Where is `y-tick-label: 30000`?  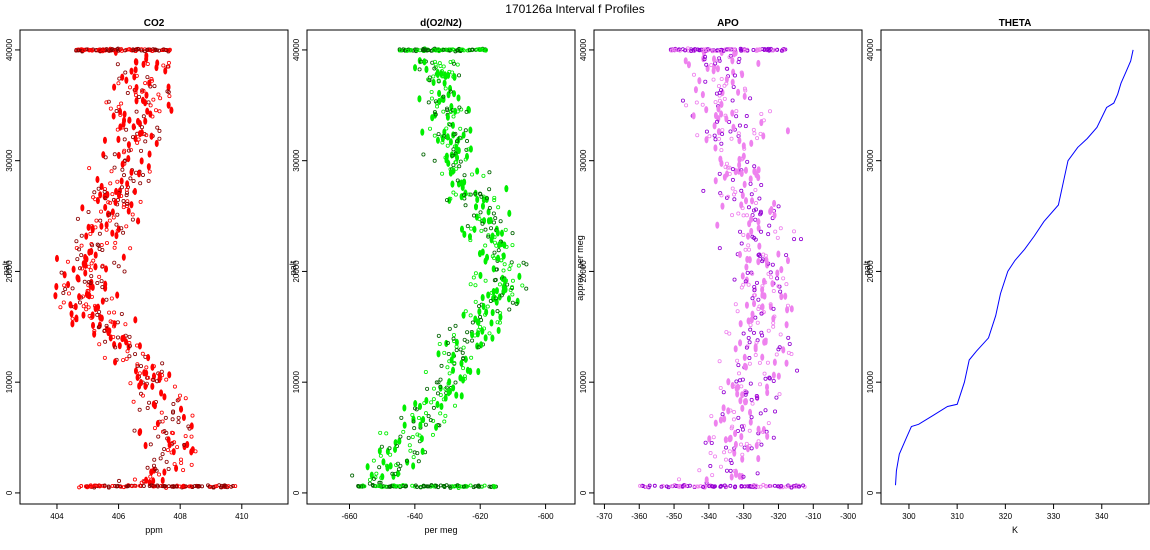
y-tick-label: 30000 is located at coordinates (870, 160).